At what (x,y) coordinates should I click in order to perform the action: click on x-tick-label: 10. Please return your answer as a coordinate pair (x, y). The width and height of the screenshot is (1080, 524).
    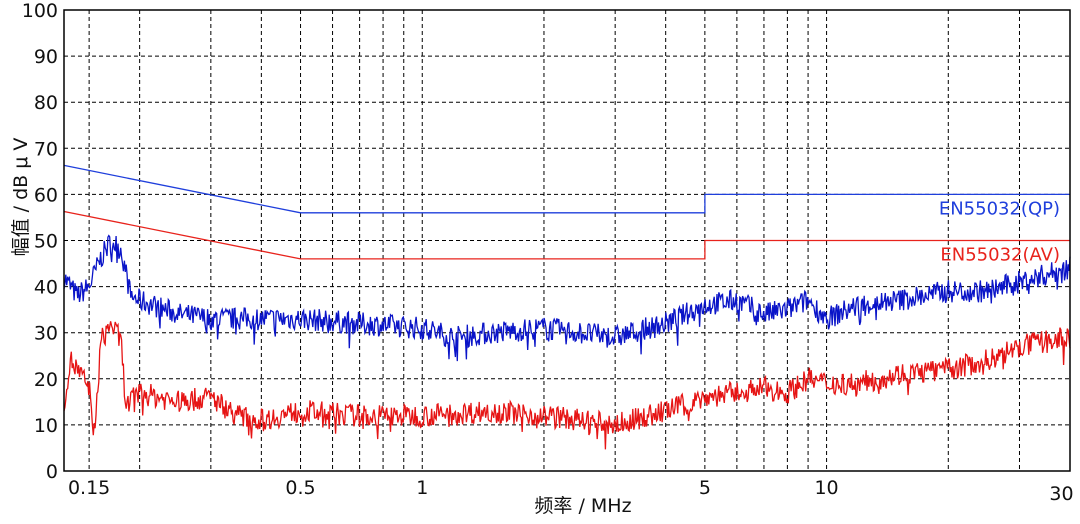
    Looking at the image, I should click on (826, 488).